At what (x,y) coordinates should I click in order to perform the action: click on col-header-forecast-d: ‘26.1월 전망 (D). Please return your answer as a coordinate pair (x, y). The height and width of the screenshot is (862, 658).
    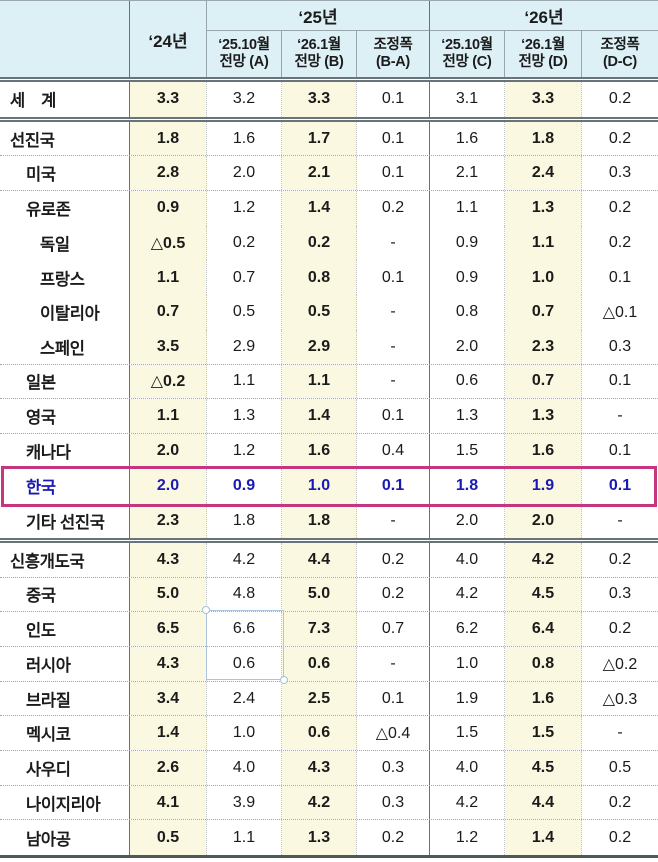
    Looking at the image, I should click on (543, 54).